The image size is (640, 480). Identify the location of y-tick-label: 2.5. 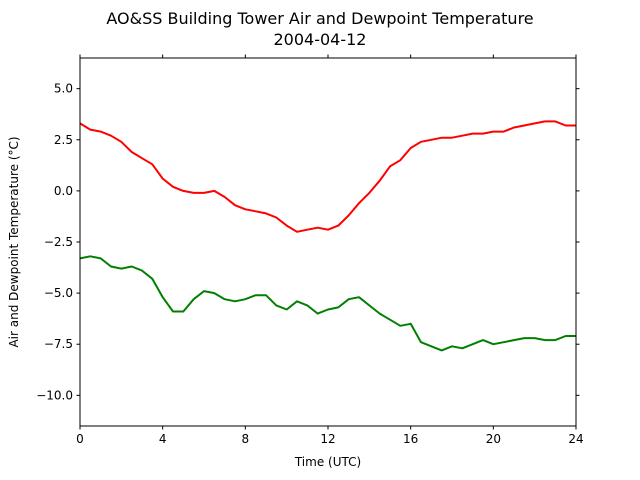
(63, 140).